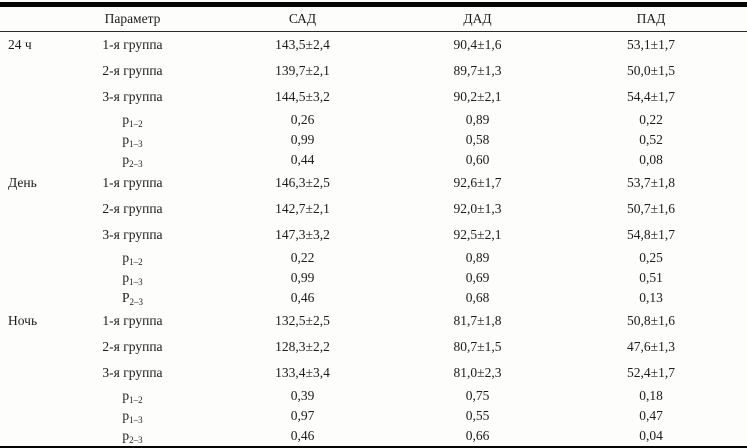 Image resolution: width=747 pixels, height=448 pixels. What do you see at coordinates (651, 415) in the screenshot?
I see `value-cell: 0,47` at bounding box center [651, 415].